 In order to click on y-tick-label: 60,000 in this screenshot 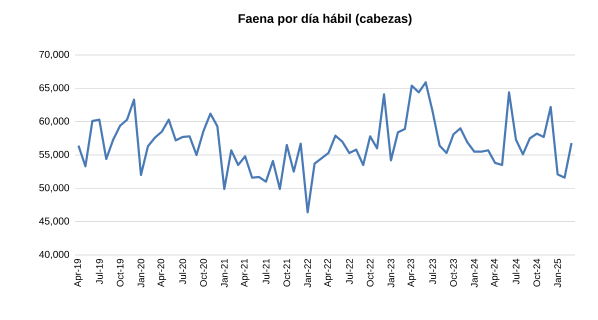, I will do `click(54, 122)`.